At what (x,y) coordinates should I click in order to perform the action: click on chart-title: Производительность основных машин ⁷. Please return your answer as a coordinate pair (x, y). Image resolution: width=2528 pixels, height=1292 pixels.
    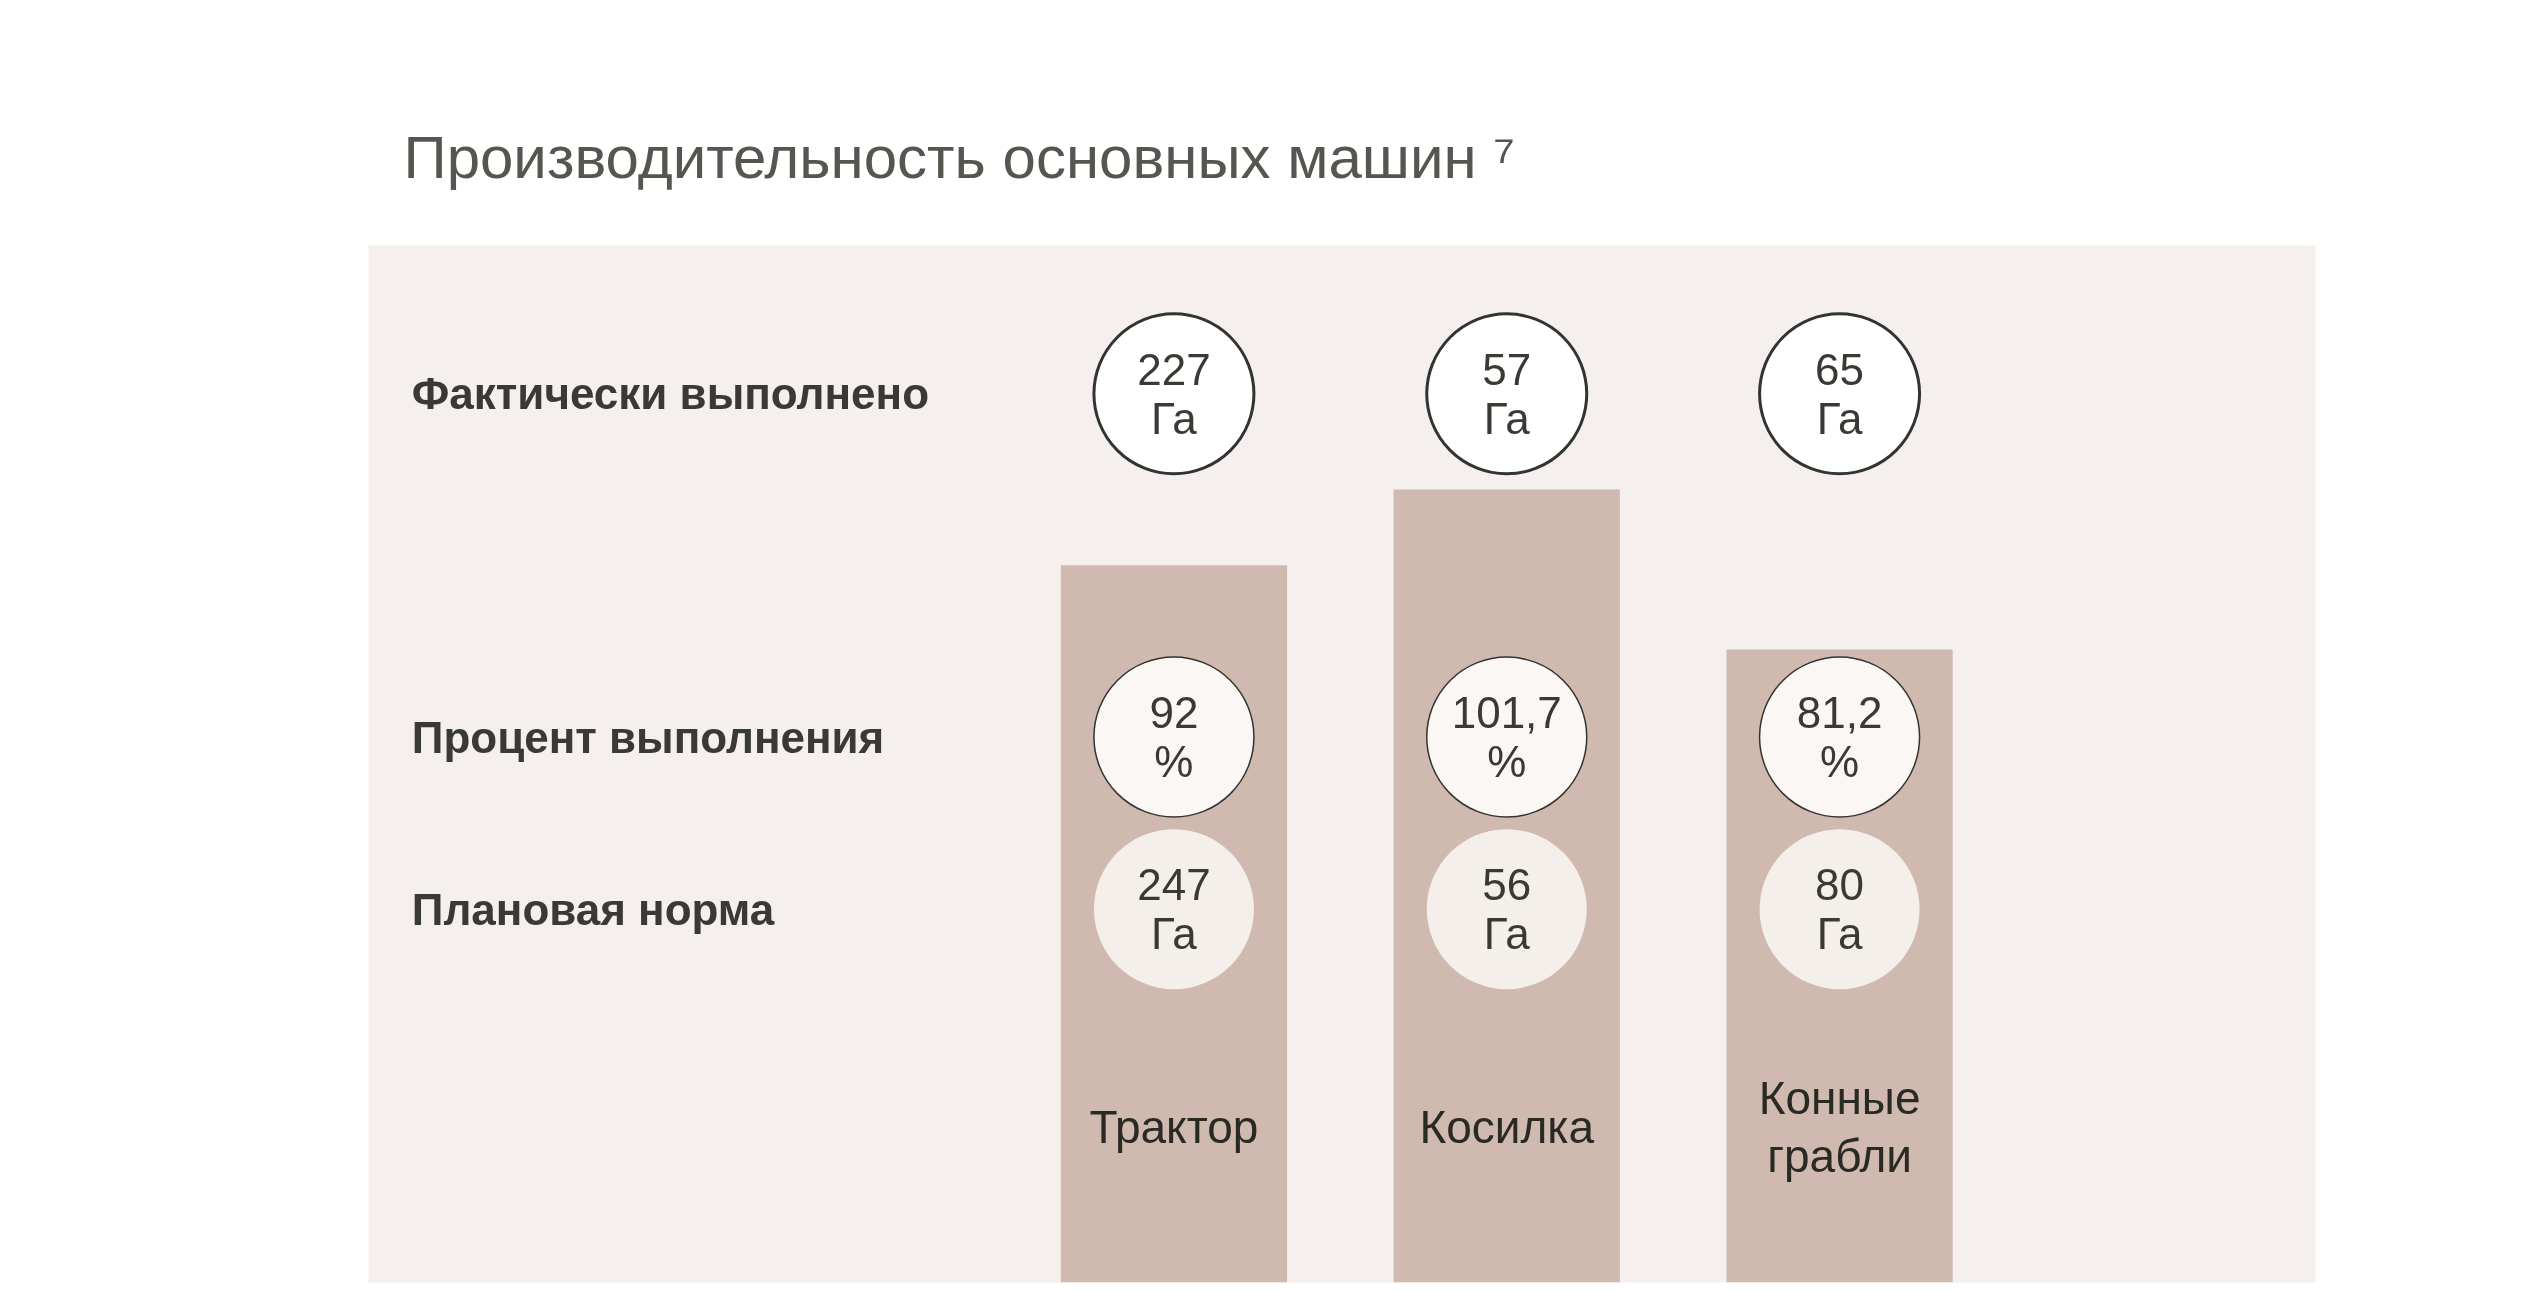
    Looking at the image, I should click on (959, 157).